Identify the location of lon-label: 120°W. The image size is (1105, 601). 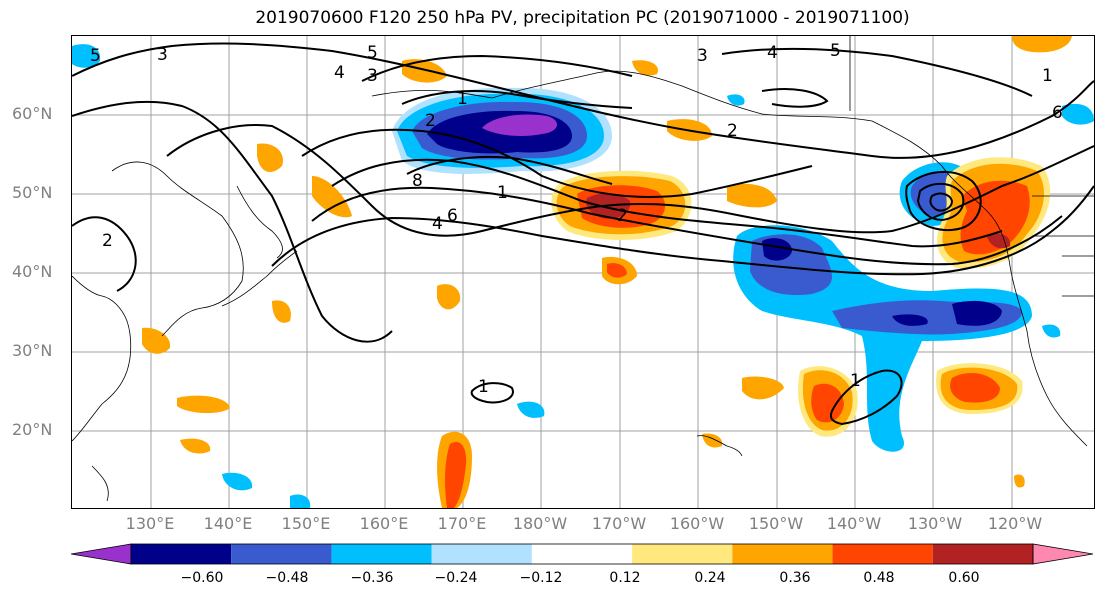
(1015, 523).